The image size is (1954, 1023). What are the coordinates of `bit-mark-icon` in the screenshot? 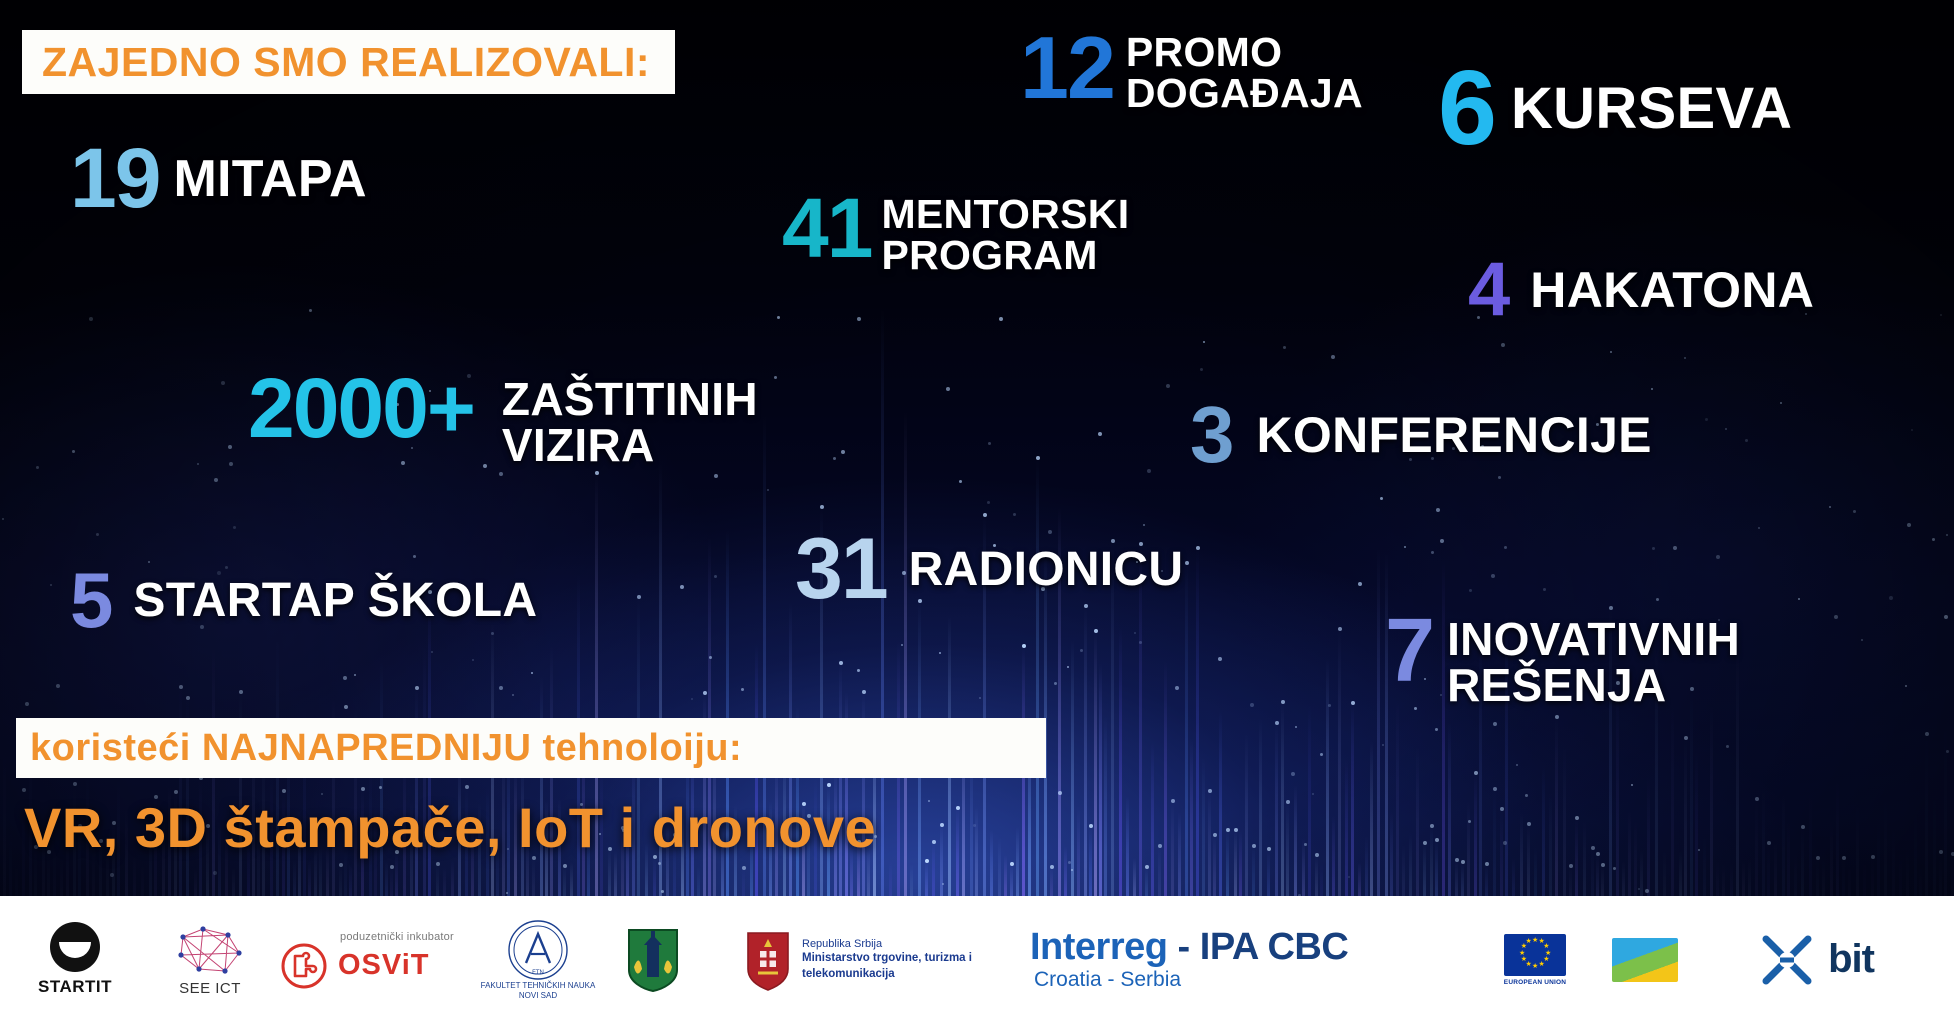 It's located at (1787, 959).